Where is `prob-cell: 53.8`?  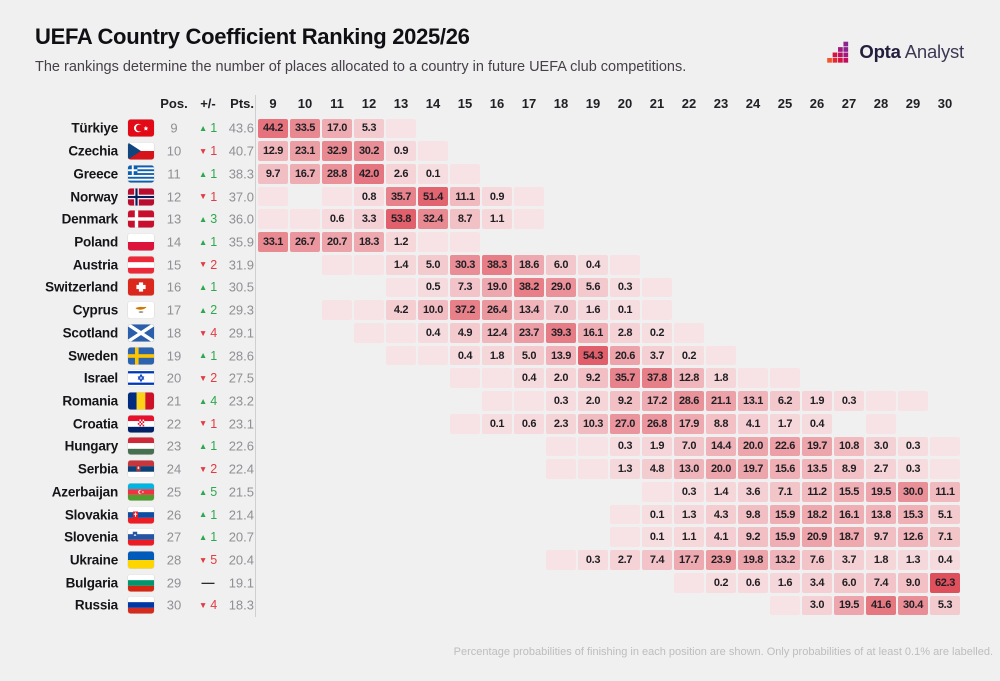
prob-cell: 53.8 is located at coordinates (401, 219).